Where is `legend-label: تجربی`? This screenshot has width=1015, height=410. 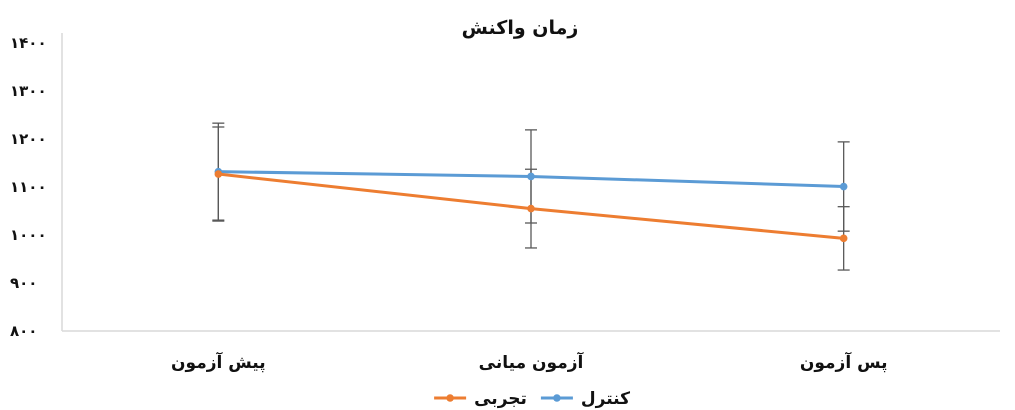
legend-label: تجربی is located at coordinates (500, 399).